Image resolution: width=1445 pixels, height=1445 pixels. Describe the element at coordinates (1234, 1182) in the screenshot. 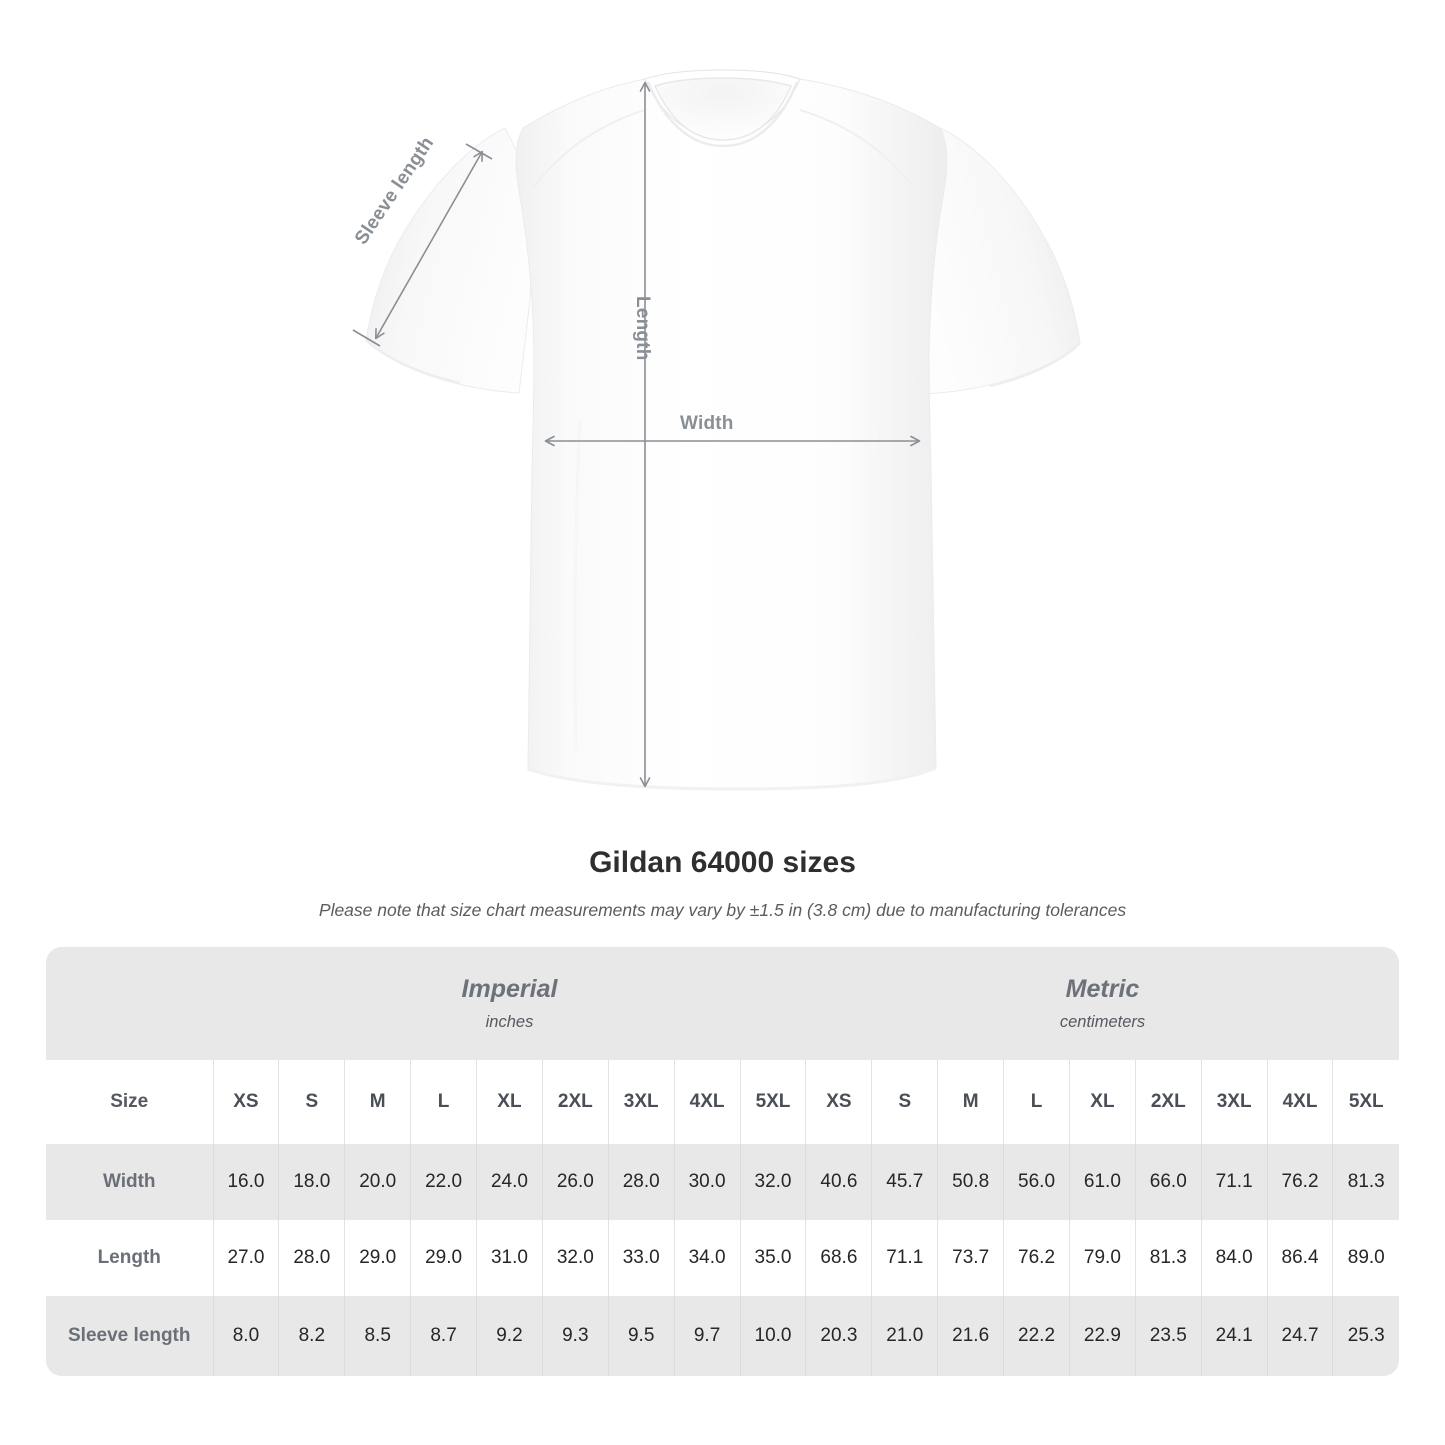

I see `cell-width-3xl-cm: 71.1` at that location.